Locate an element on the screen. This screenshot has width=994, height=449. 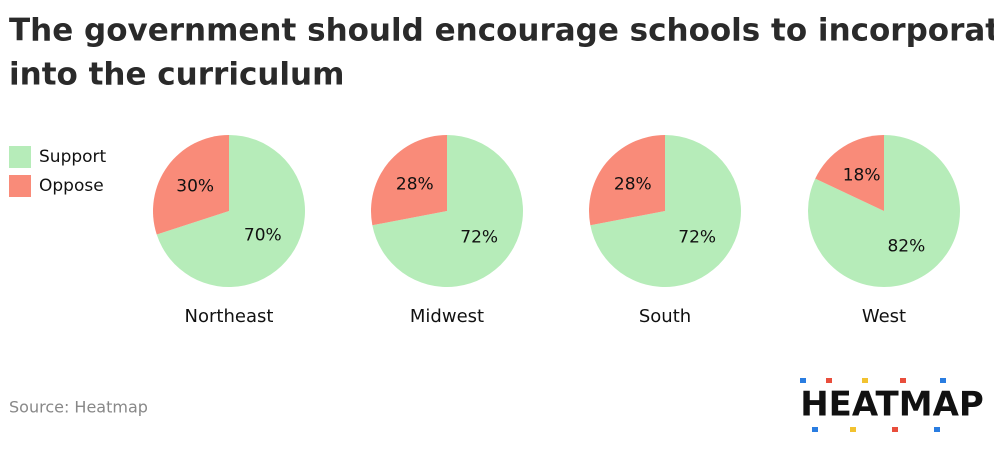
pie-title: West is located at coordinates (884, 316).